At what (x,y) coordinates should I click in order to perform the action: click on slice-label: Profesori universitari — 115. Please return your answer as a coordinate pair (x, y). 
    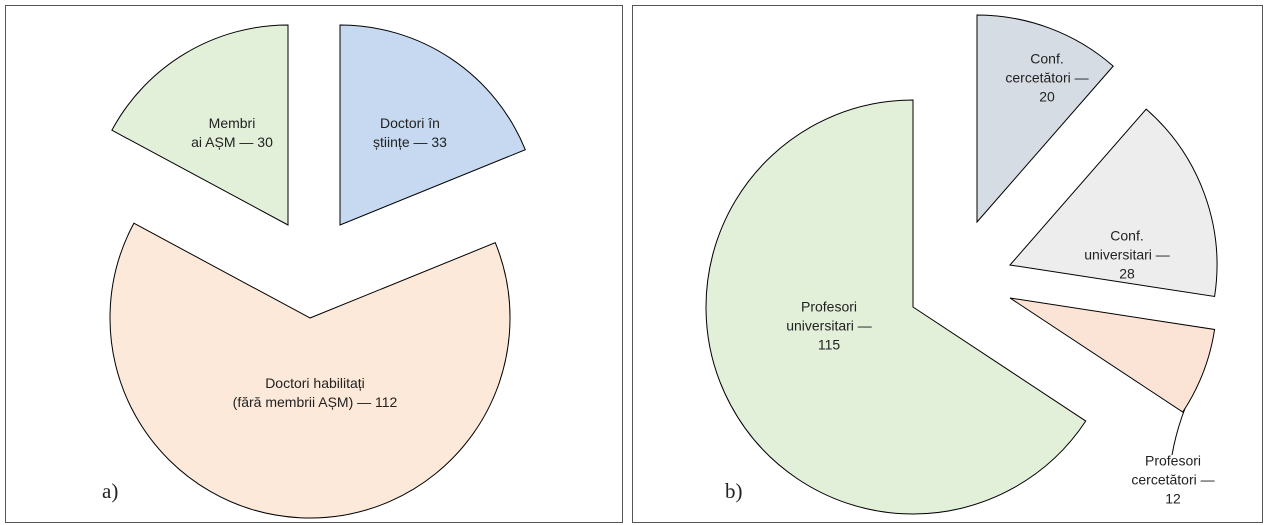
    Looking at the image, I should click on (829, 325).